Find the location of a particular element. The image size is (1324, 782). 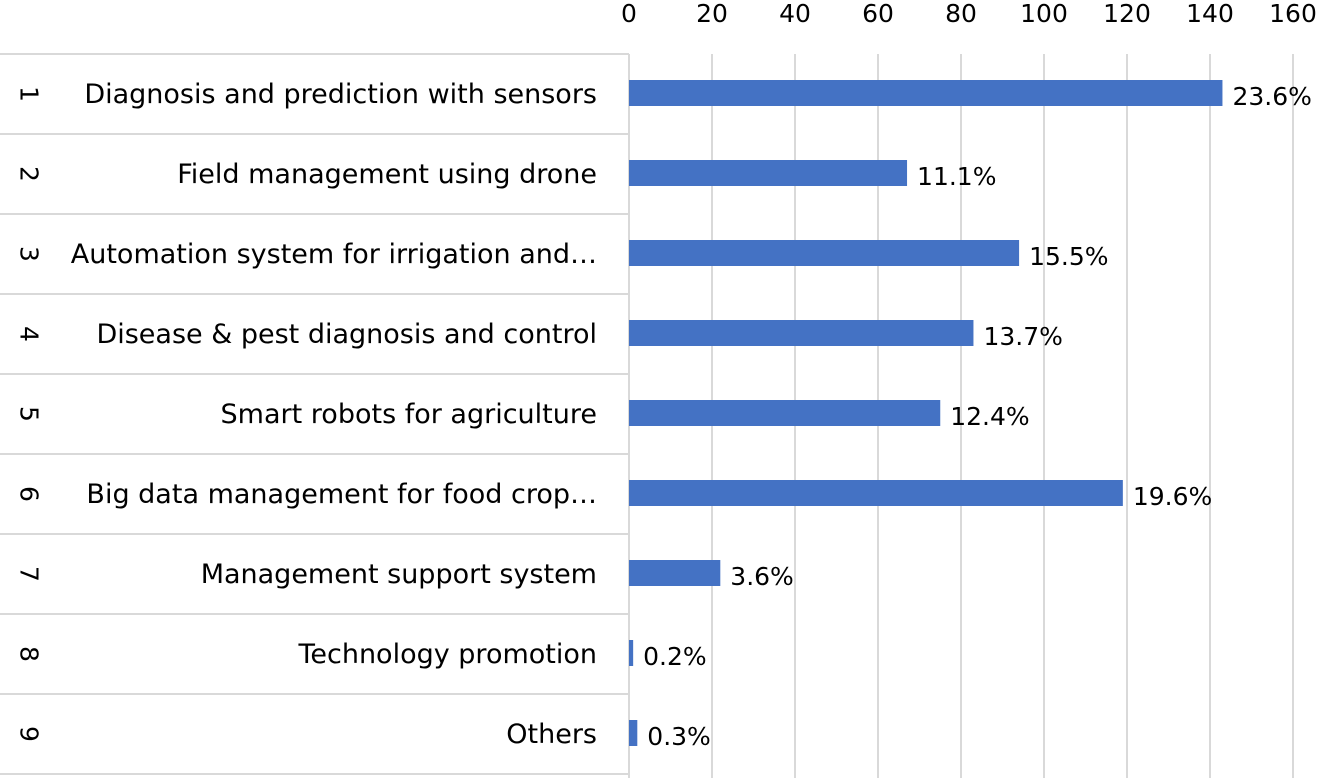

x-axis-ticks: 0 20 40 60 80 100 120 140 160 is located at coordinates (969, 14).